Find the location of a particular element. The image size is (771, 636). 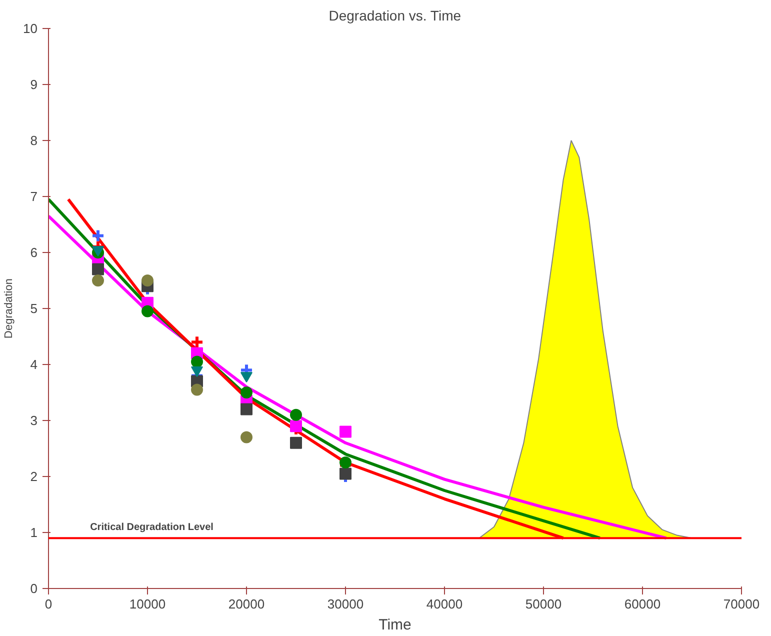

x-tick-label: 60000 is located at coordinates (642, 604).